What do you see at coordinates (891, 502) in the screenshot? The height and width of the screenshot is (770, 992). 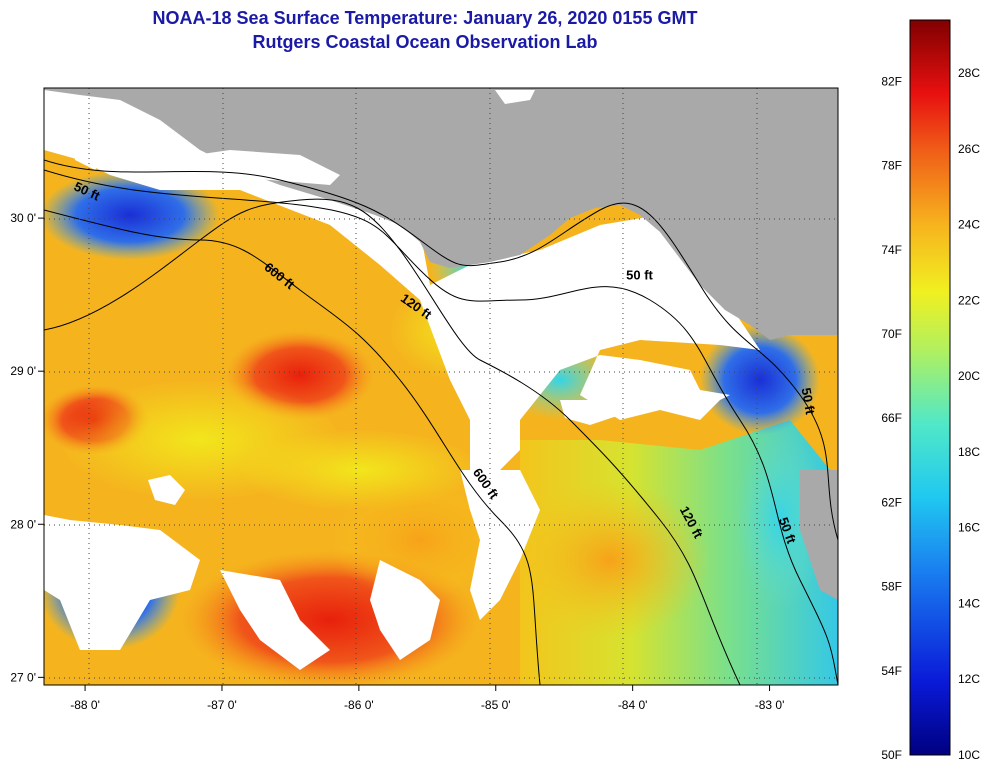 I see `colorbar-fahrenheit-label: 62F` at bounding box center [891, 502].